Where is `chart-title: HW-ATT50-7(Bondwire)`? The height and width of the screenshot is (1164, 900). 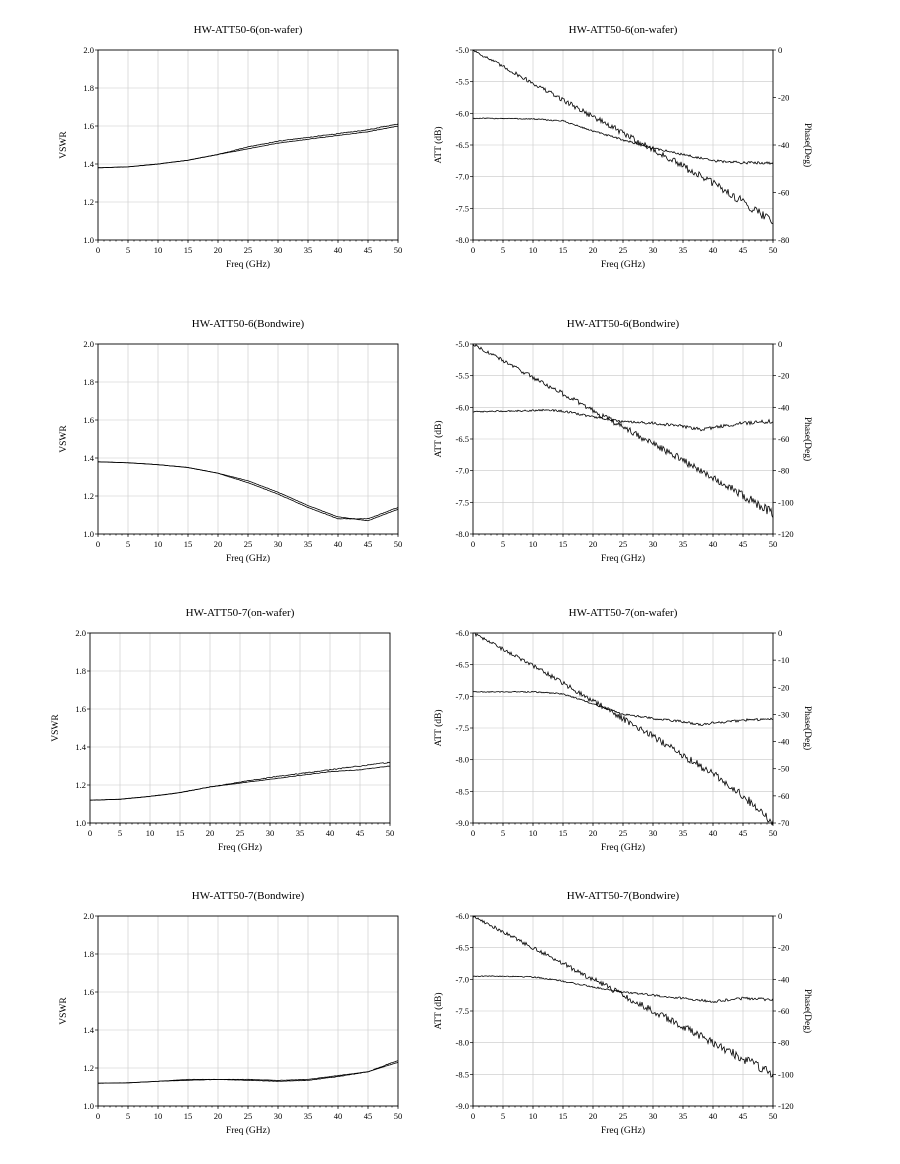 chart-title: HW-ATT50-7(Bondwire) is located at coordinates (623, 896).